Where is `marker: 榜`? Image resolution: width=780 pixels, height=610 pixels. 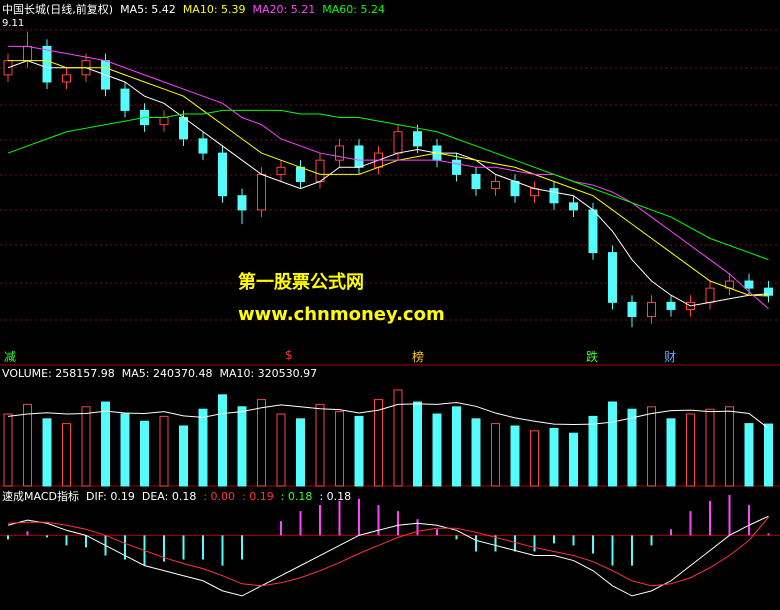
marker: 榜 is located at coordinates (418, 357).